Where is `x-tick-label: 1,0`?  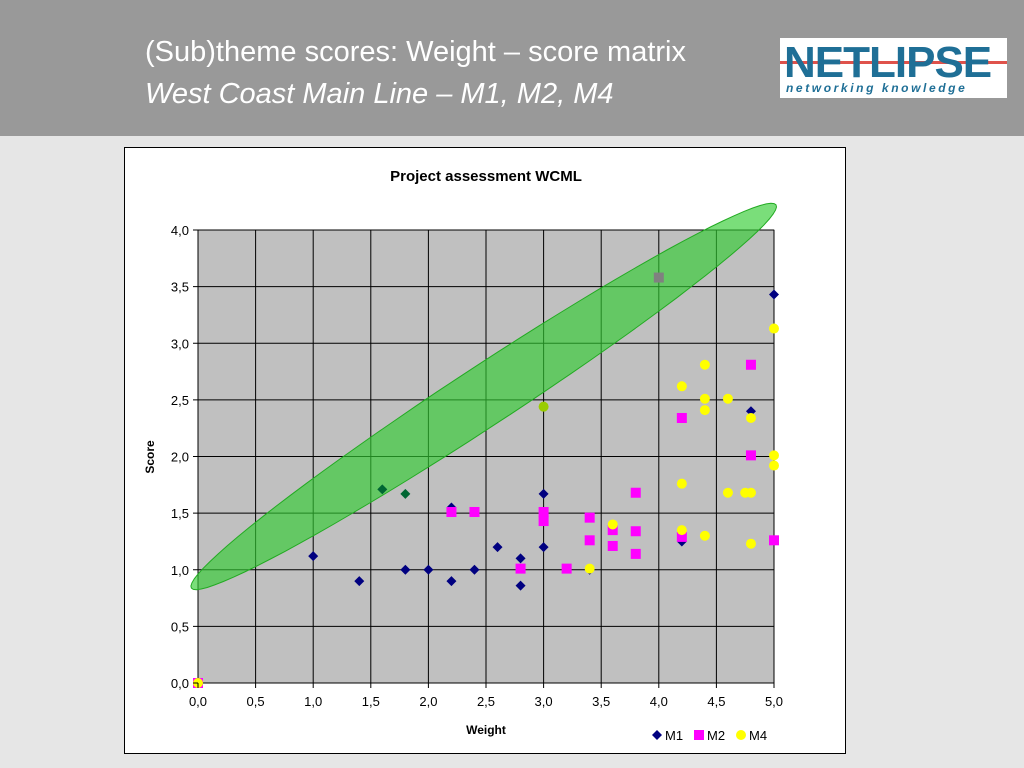 x-tick-label: 1,0 is located at coordinates (313, 701).